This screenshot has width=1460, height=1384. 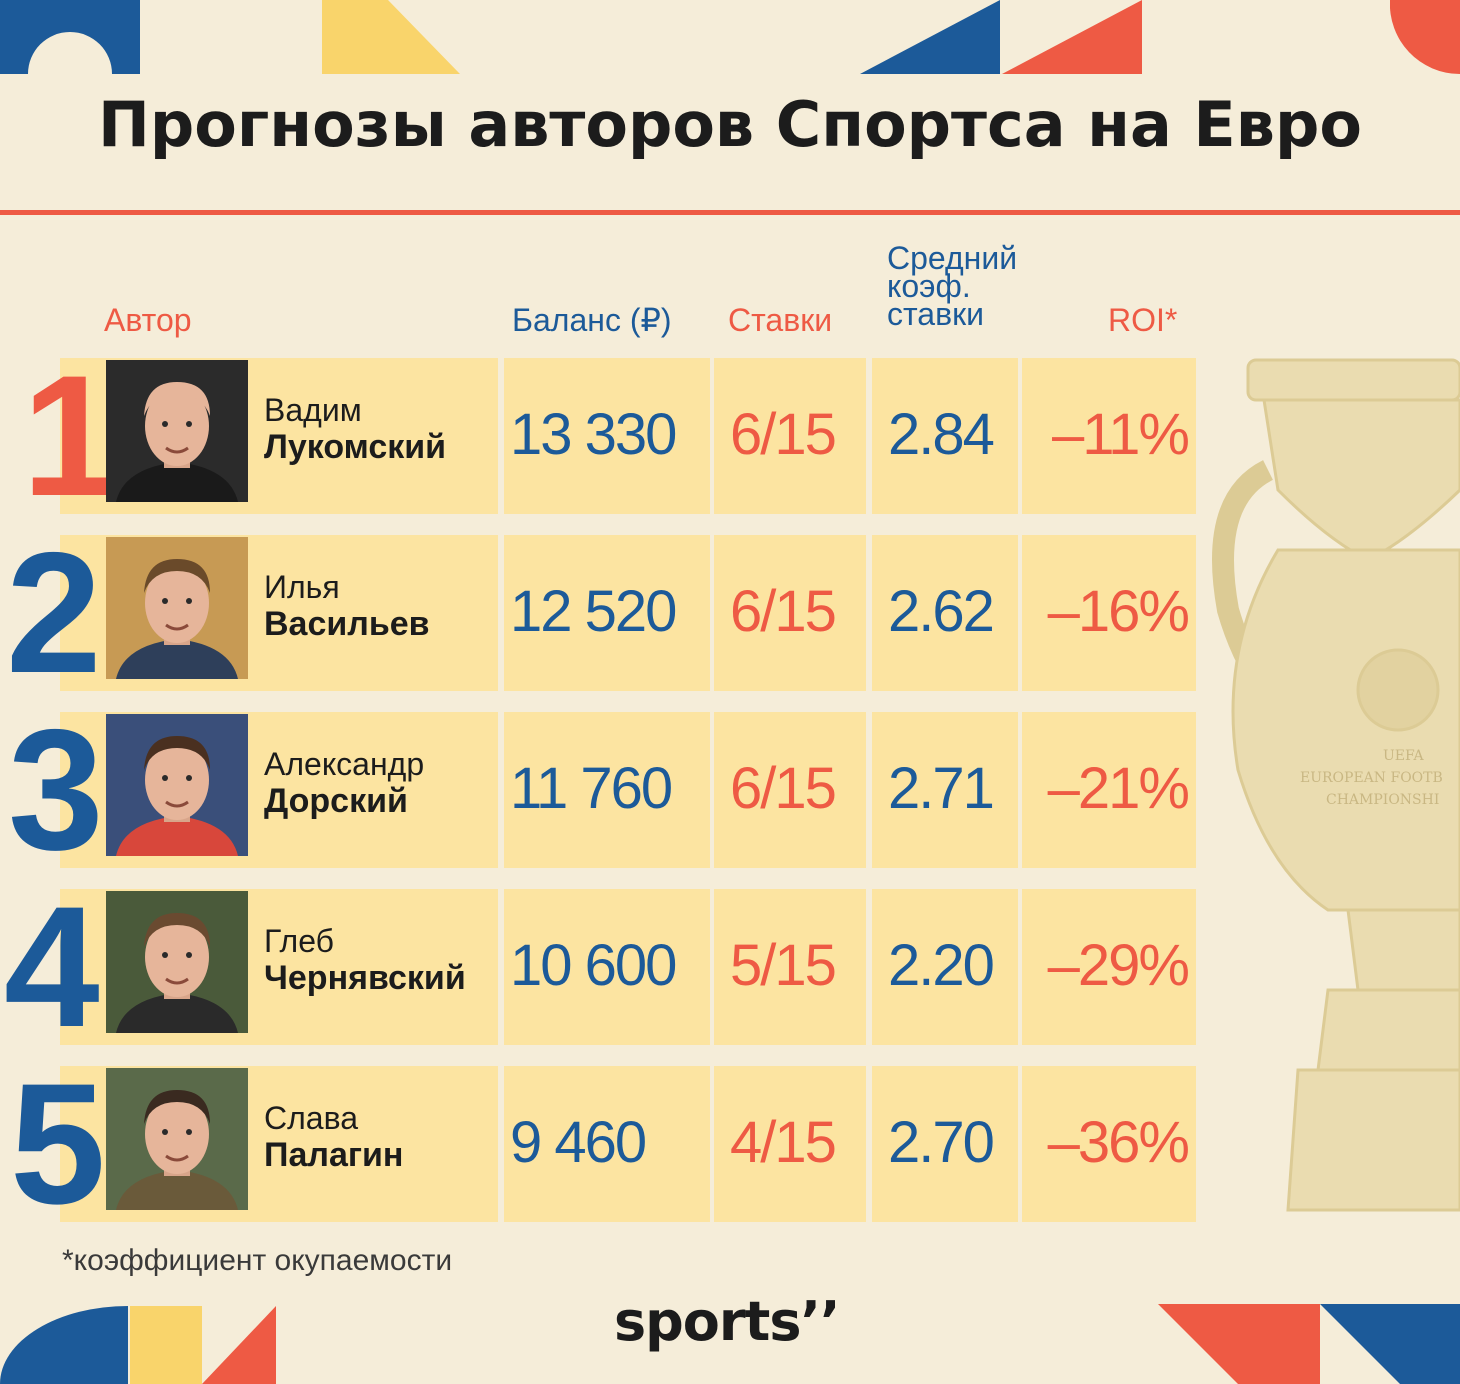 I want to click on odds-value: 2.84, so click(x=941, y=434).